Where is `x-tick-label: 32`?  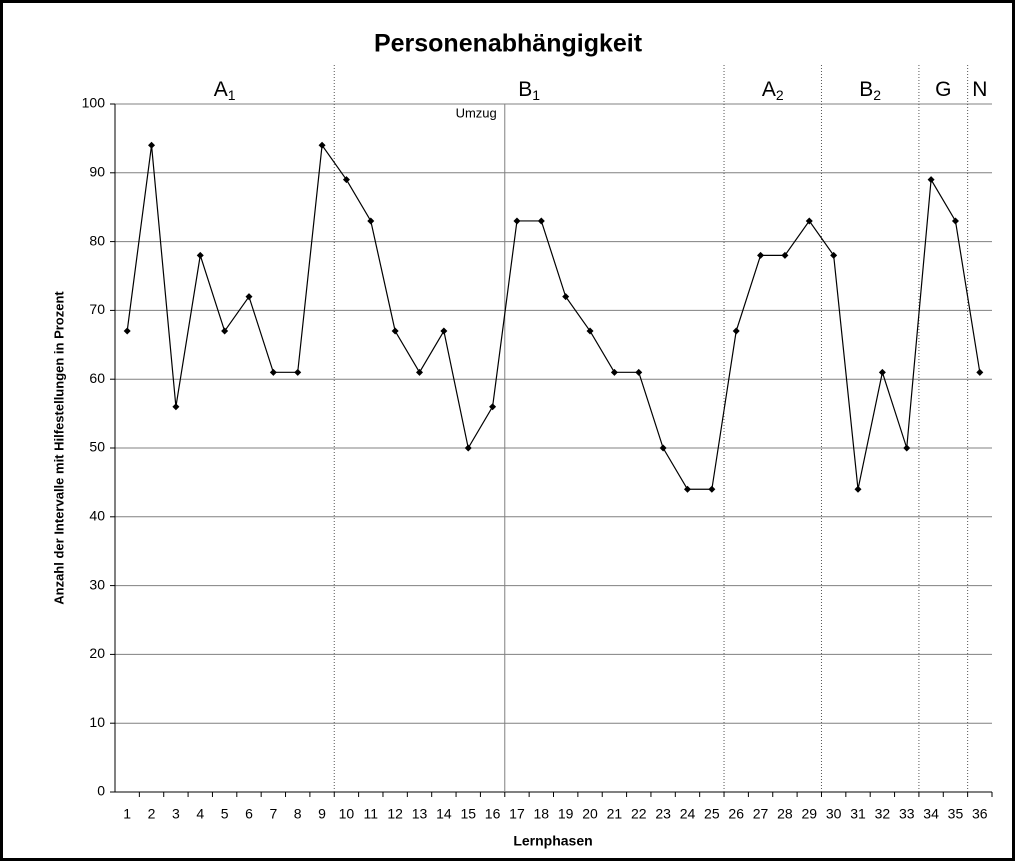
x-tick-label: 32 is located at coordinates (883, 814).